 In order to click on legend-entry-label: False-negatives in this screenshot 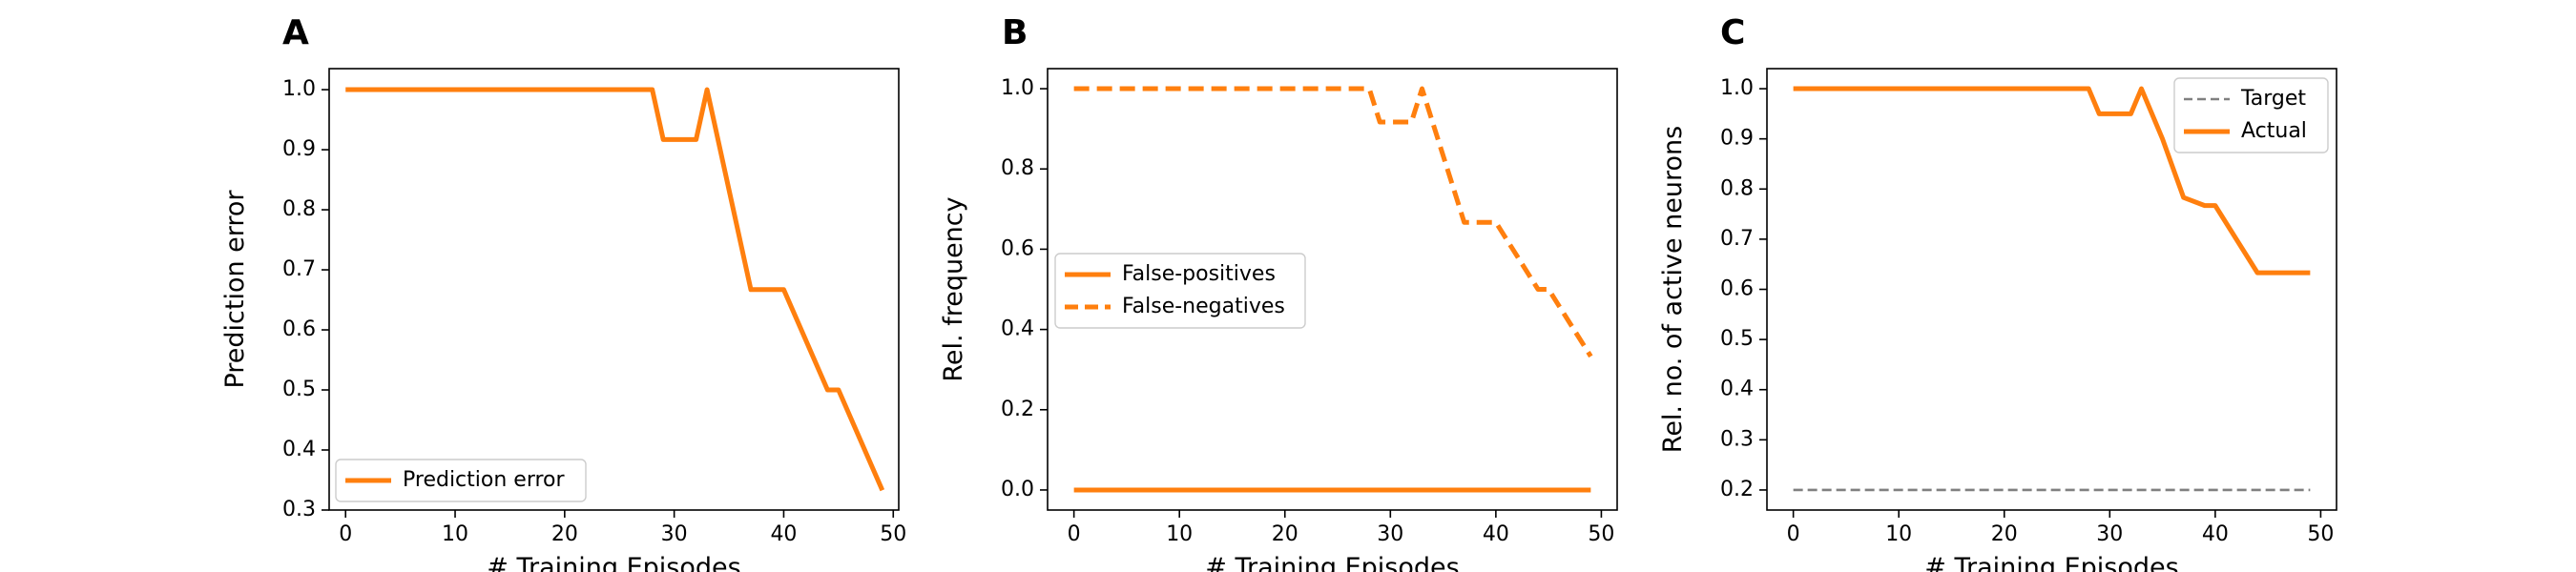, I will do `click(1203, 306)`.